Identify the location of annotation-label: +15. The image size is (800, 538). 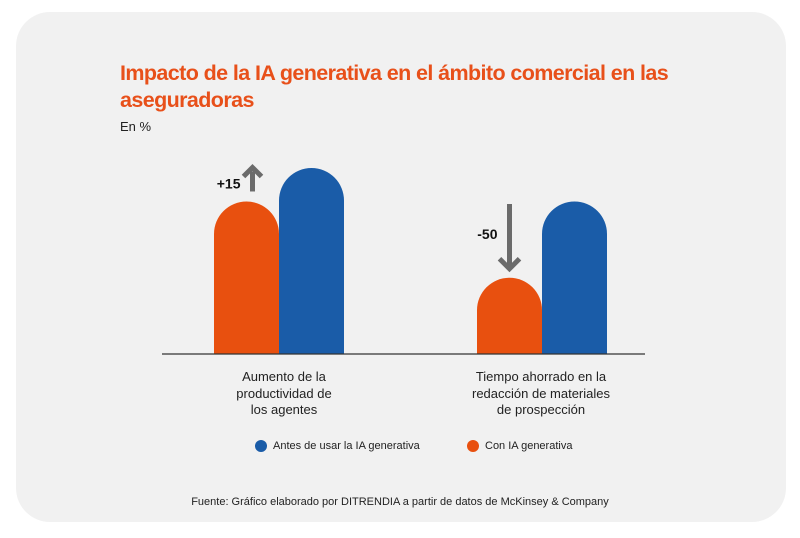
(229, 183).